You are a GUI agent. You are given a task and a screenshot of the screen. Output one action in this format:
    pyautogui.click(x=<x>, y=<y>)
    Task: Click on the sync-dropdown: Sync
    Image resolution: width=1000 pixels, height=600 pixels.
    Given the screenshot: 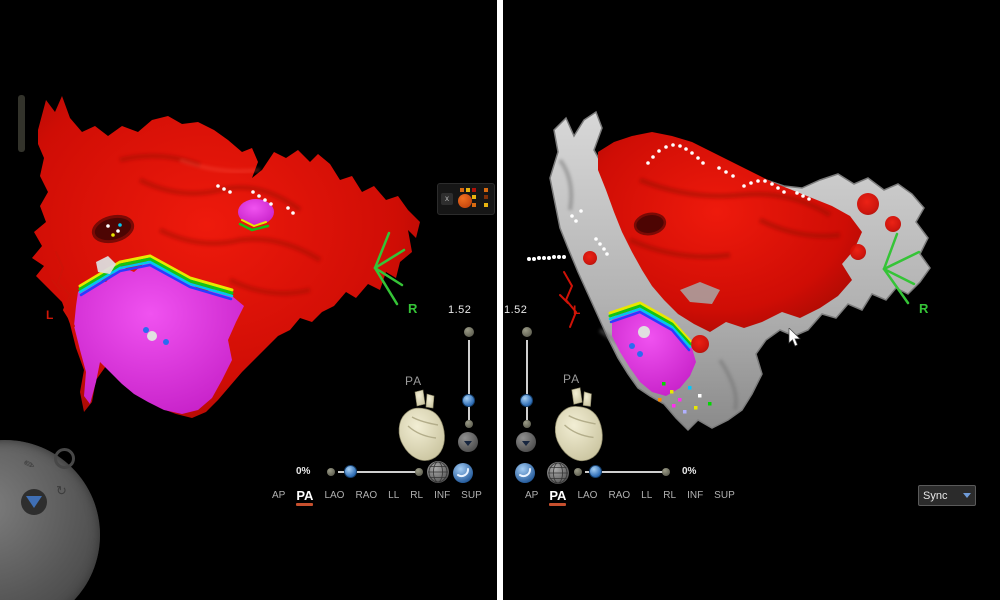 What is the action you would take?
    pyautogui.click(x=947, y=495)
    